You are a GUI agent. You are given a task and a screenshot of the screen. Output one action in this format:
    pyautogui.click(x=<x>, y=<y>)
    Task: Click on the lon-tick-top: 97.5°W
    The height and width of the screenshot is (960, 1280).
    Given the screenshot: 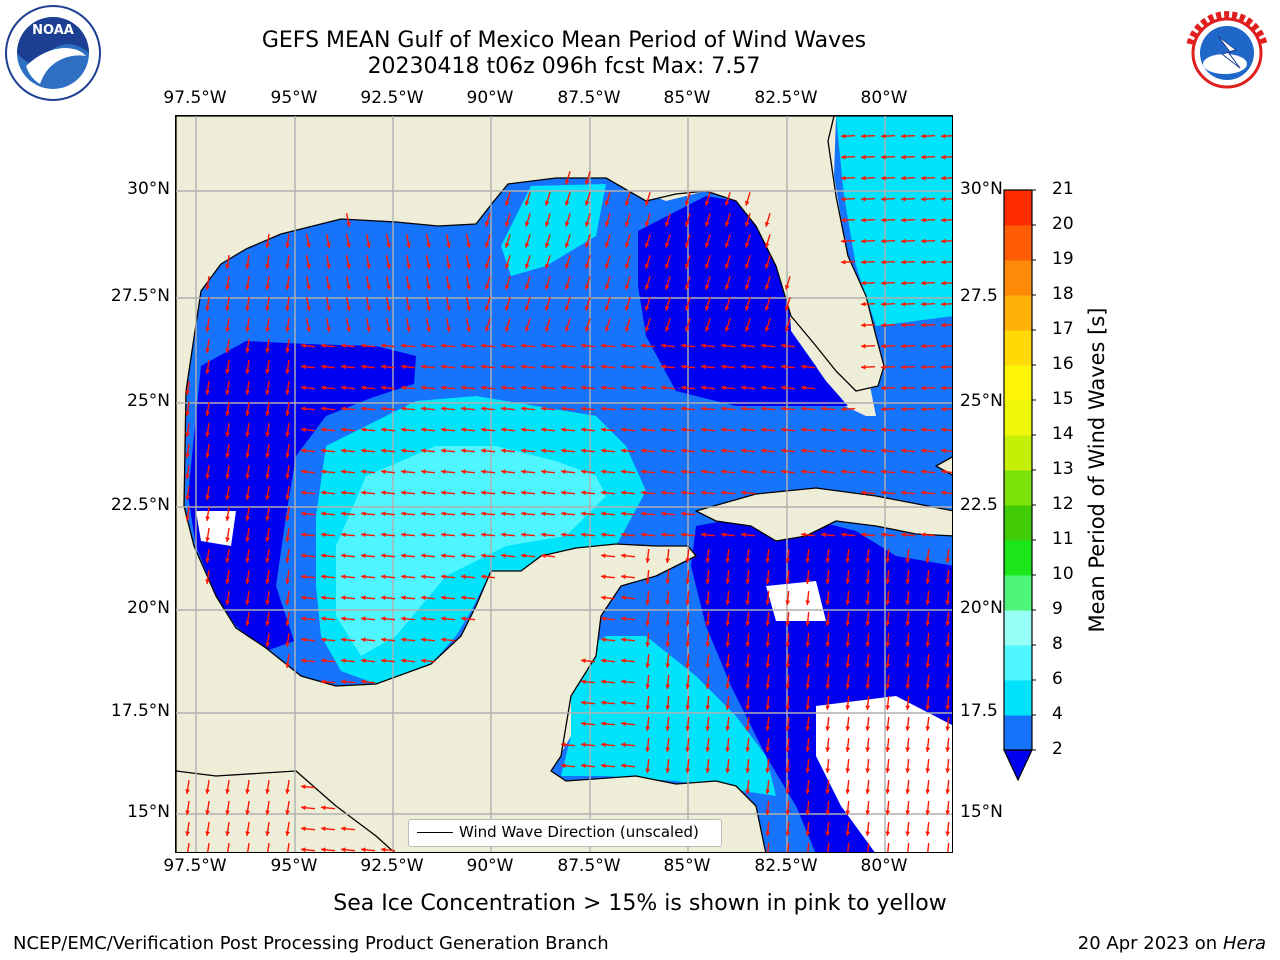 What is the action you would take?
    pyautogui.click(x=195, y=98)
    